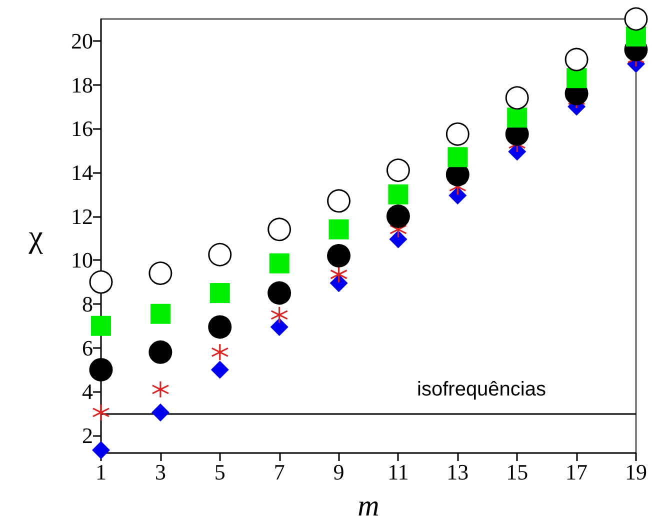  I want to click on y-tick-label: 14, so click(82, 172).